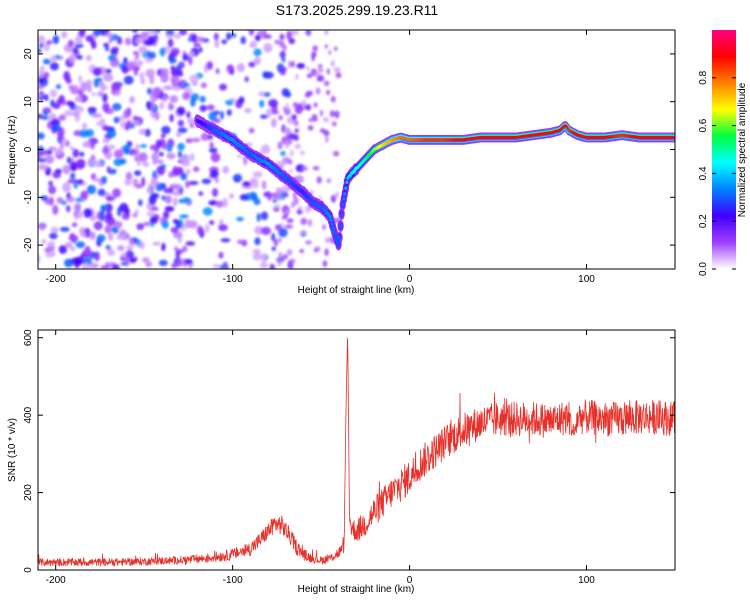  Describe the element at coordinates (56, 580) in the screenshot. I see `snr-xtick-label: -200` at that location.